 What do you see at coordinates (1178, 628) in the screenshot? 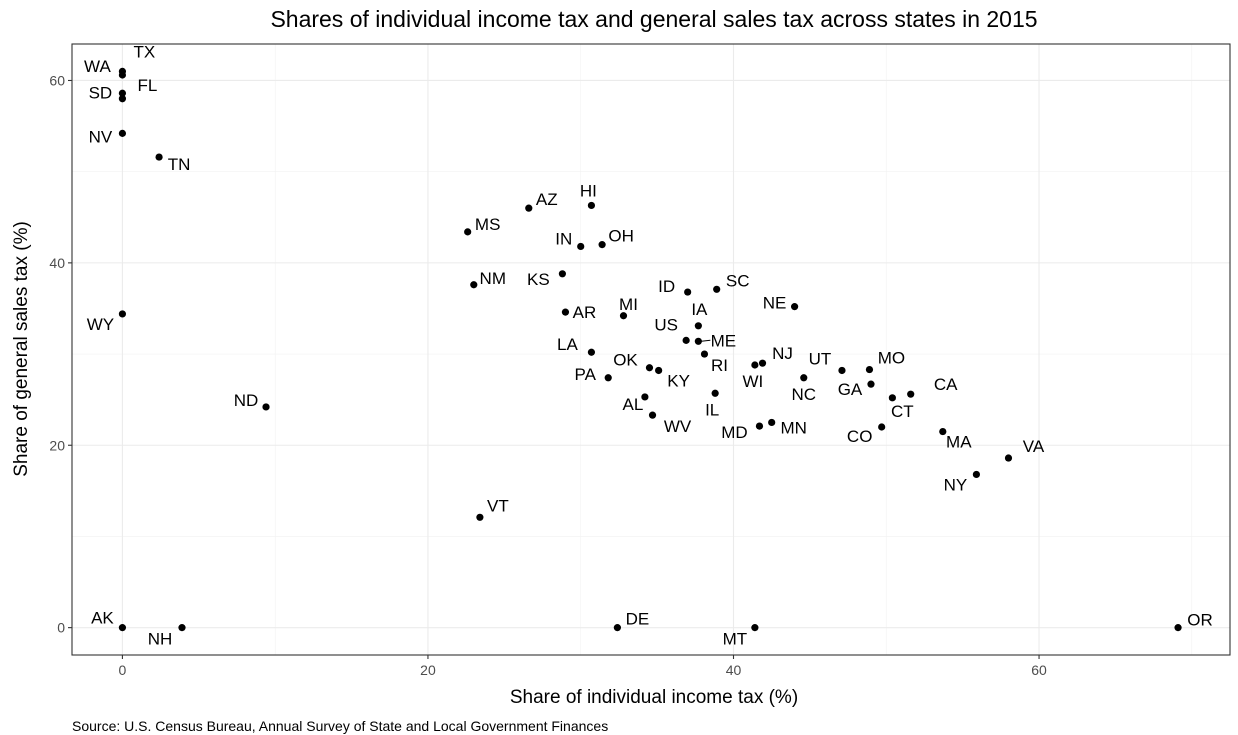
I see `point-or` at bounding box center [1178, 628].